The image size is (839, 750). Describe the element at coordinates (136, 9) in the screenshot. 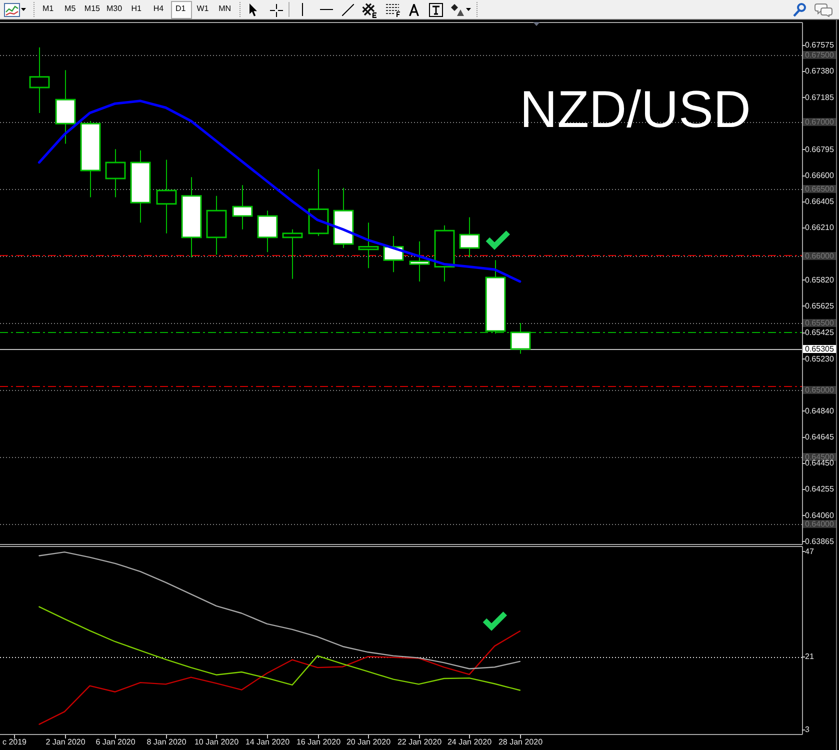

I see `text: H1` at that location.